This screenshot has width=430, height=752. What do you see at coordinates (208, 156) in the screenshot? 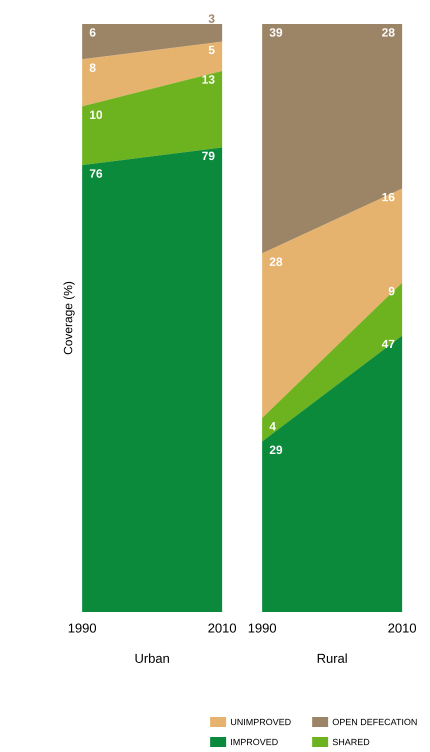
I see `data-label: 79` at bounding box center [208, 156].